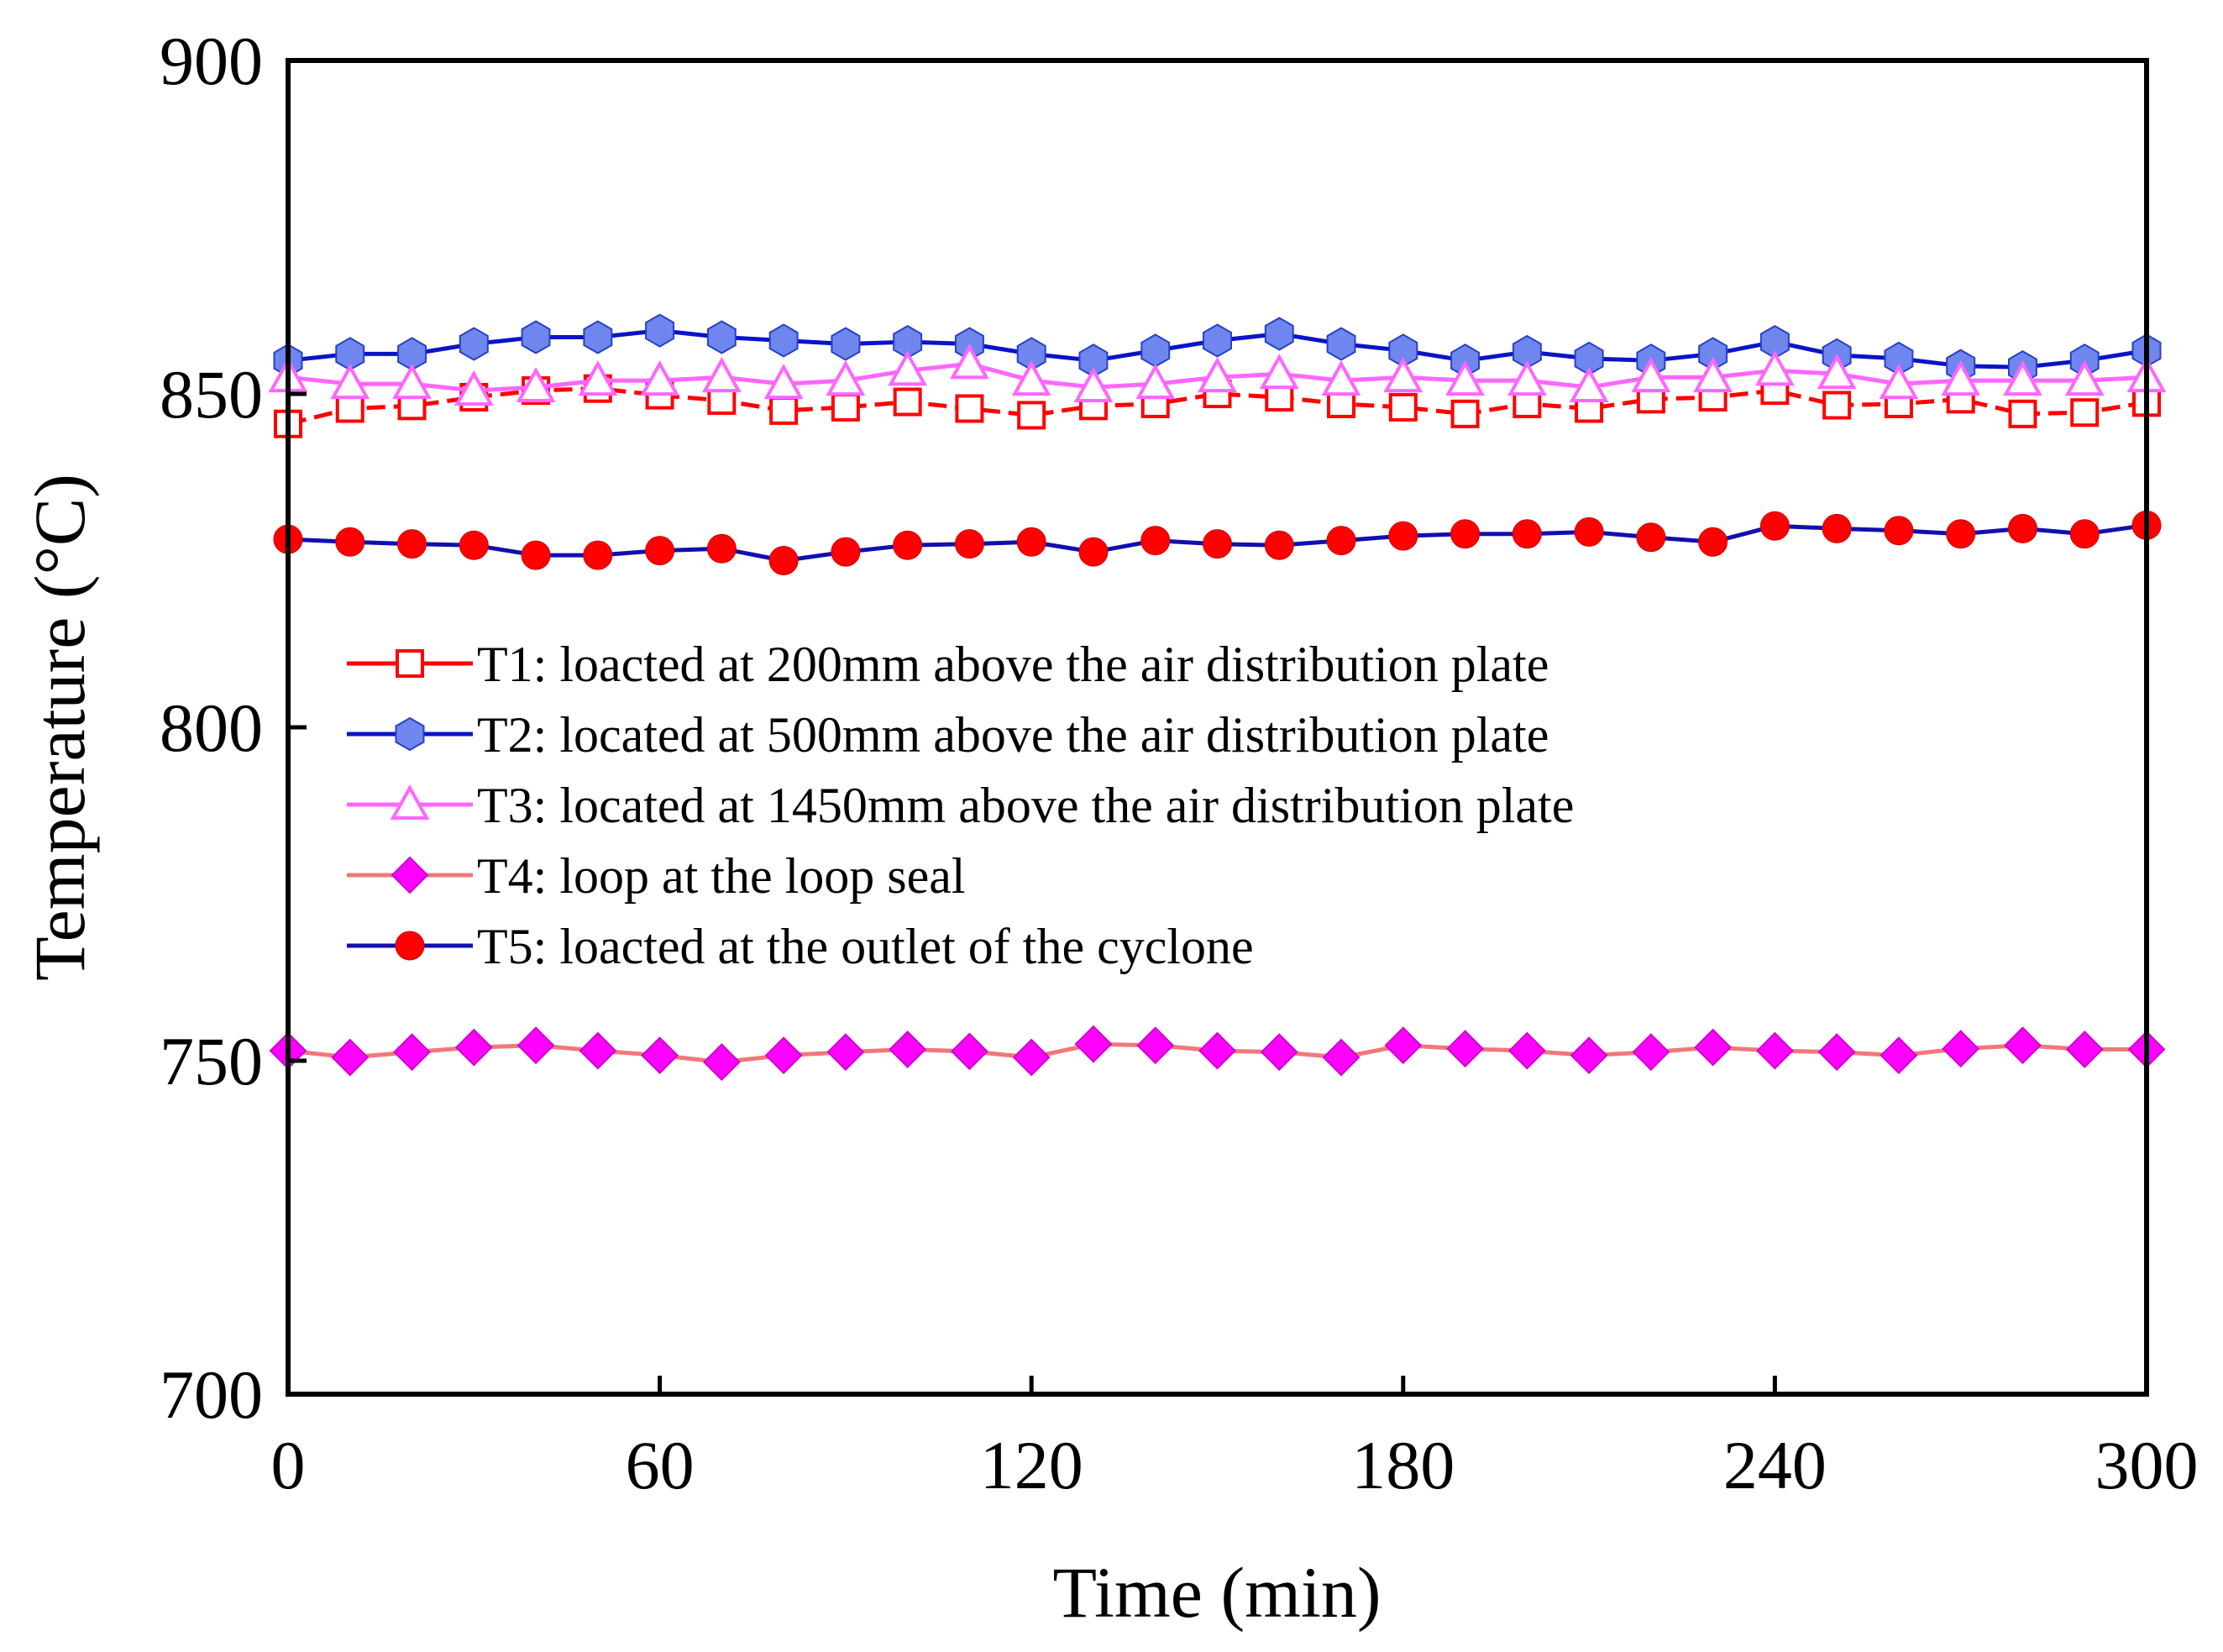  Describe the element at coordinates (2147, 1465) in the screenshot. I see `x-tick-label: 300` at that location.